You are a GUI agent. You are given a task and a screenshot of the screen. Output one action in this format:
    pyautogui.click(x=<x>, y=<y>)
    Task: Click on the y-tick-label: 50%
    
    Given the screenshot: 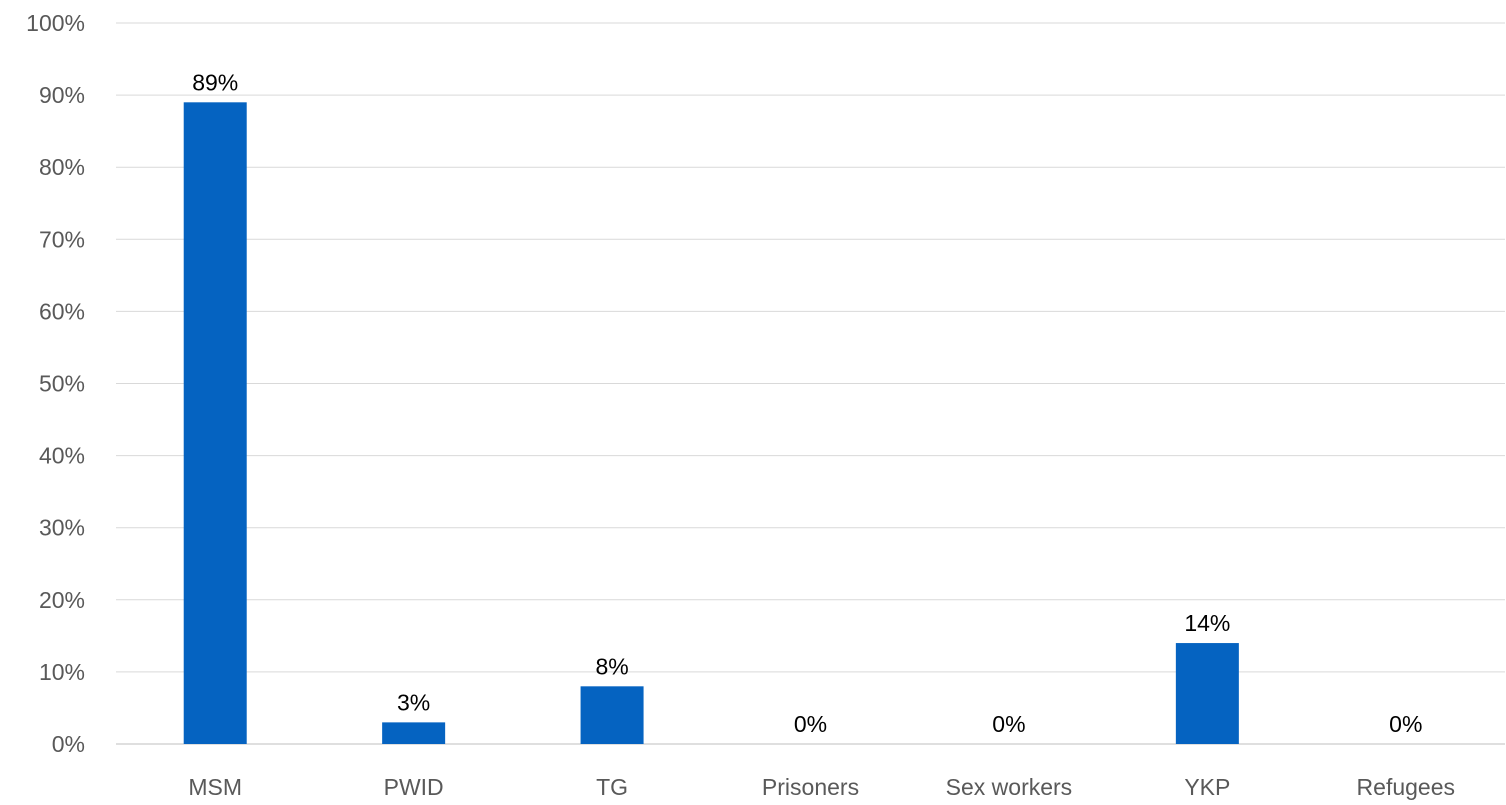 What is the action you would take?
    pyautogui.click(x=62, y=384)
    